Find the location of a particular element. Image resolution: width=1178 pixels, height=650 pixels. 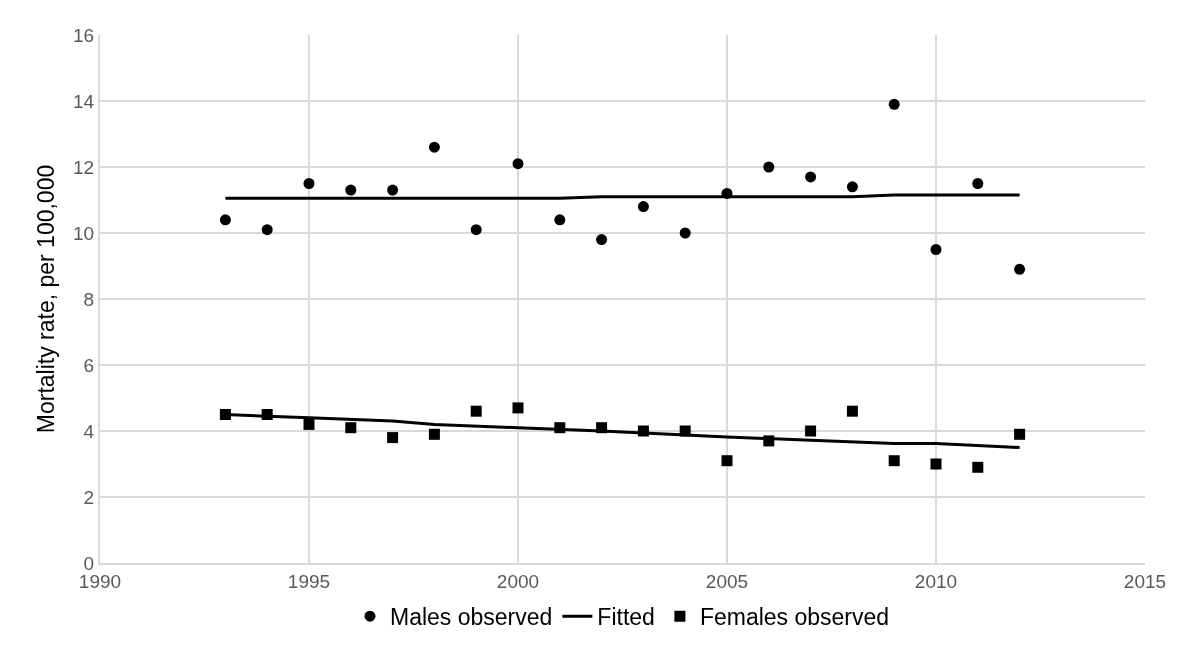

legend-label: Fitted is located at coordinates (626, 617).